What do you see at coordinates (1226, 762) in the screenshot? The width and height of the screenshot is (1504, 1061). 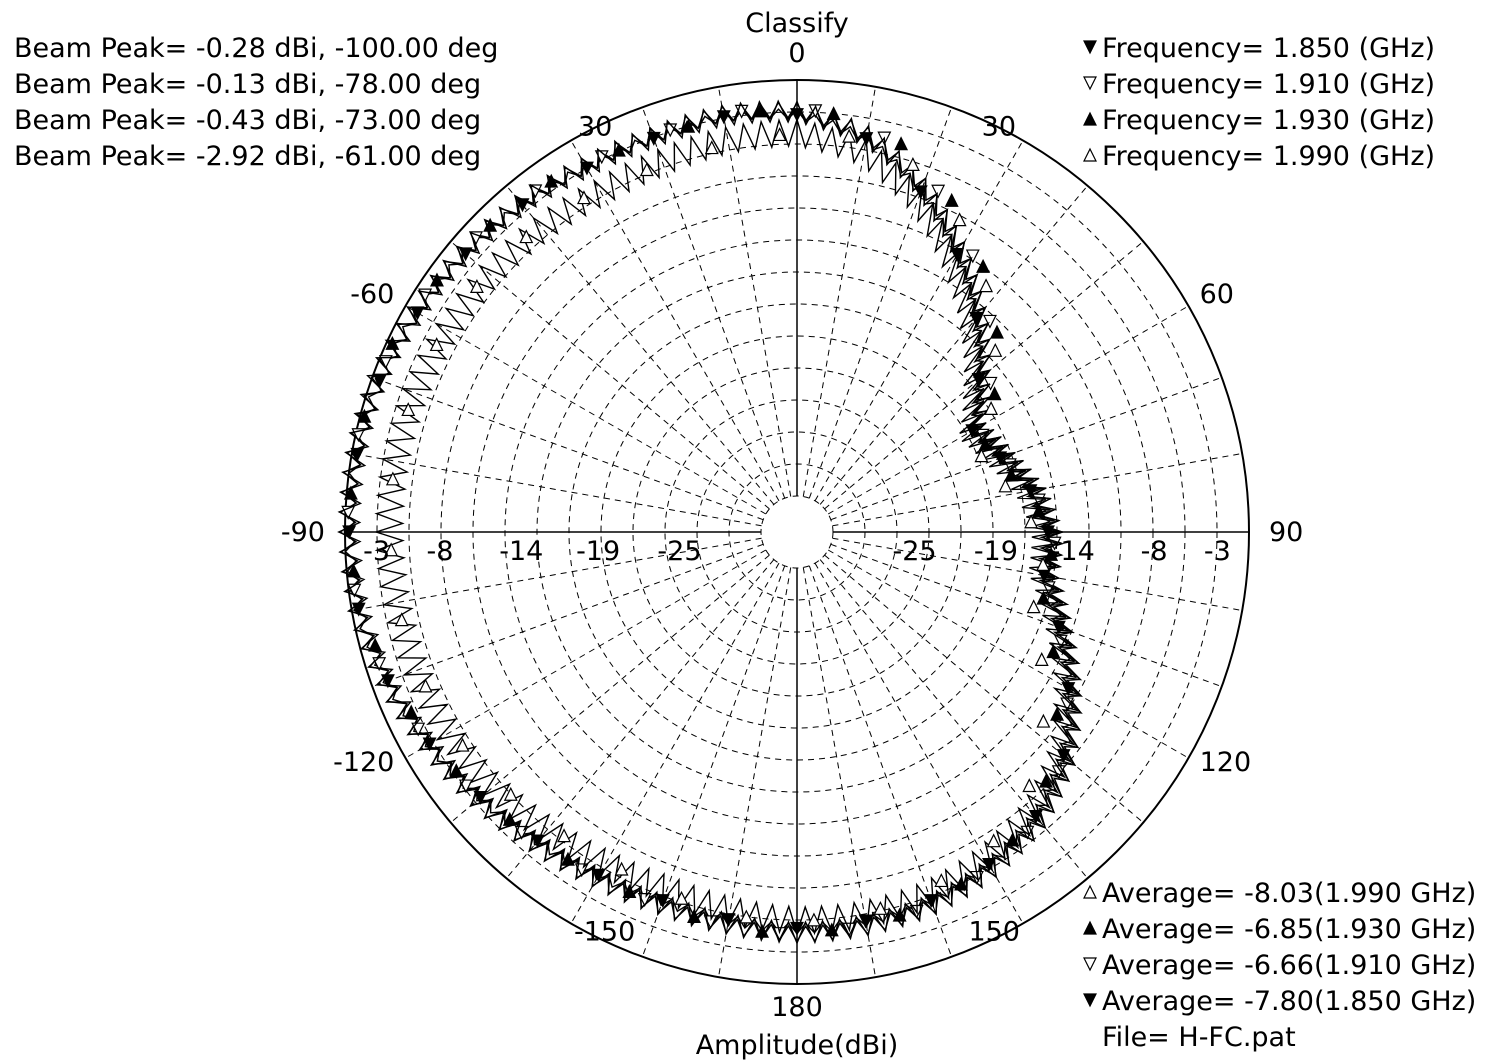 I see `angle-tick-label: 120` at bounding box center [1226, 762].